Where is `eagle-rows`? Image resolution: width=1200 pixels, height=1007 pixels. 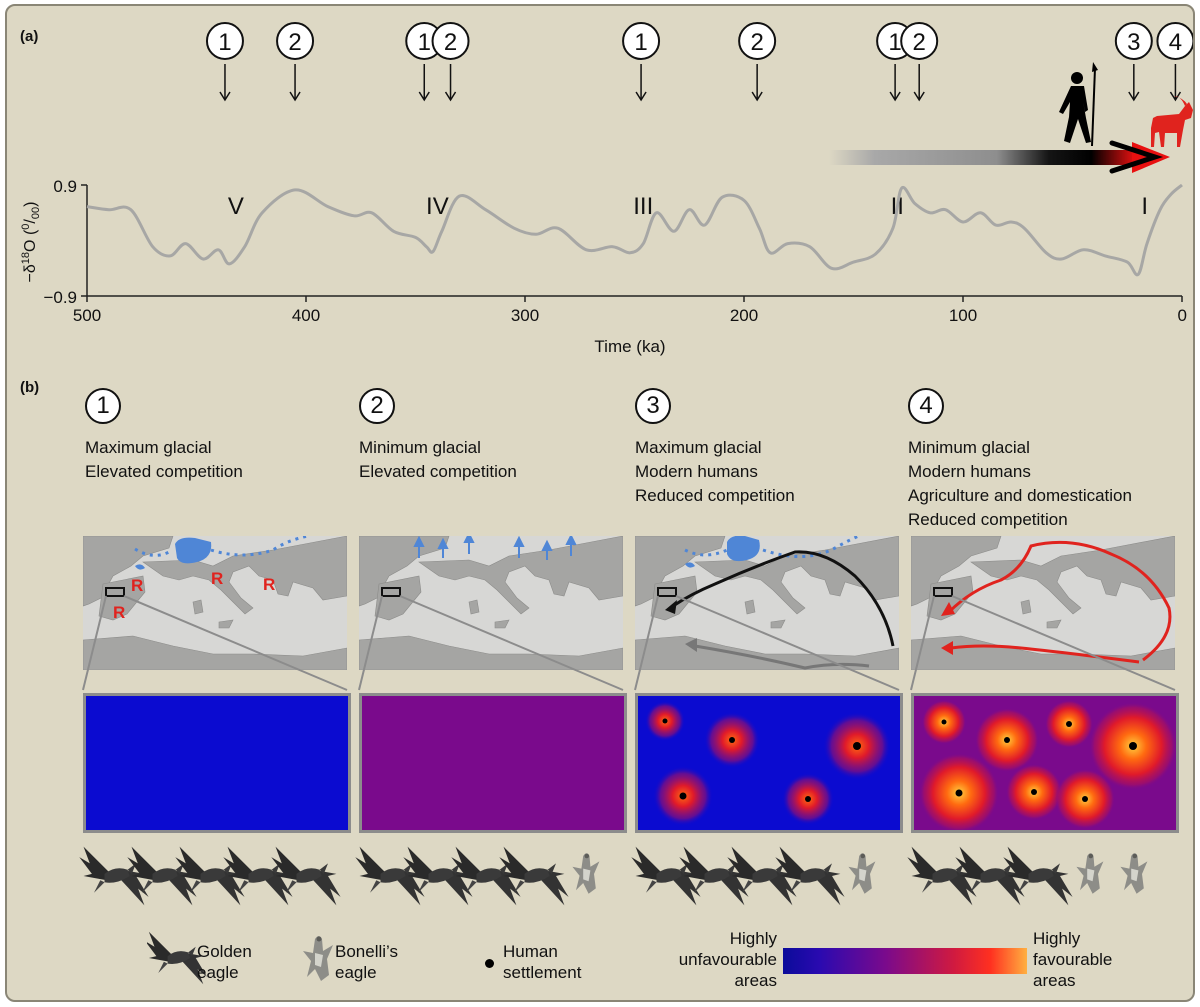
eagle-rows is located at coordinates (613, 876).